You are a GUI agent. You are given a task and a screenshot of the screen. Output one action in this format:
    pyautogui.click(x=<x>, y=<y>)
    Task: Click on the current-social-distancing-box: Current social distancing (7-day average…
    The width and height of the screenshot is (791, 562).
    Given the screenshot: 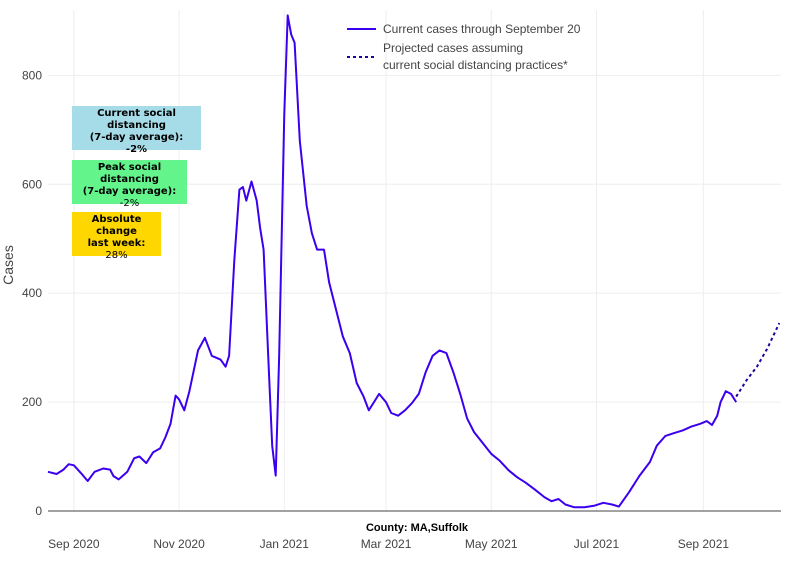 What is the action you would take?
    pyautogui.click(x=136, y=130)
    